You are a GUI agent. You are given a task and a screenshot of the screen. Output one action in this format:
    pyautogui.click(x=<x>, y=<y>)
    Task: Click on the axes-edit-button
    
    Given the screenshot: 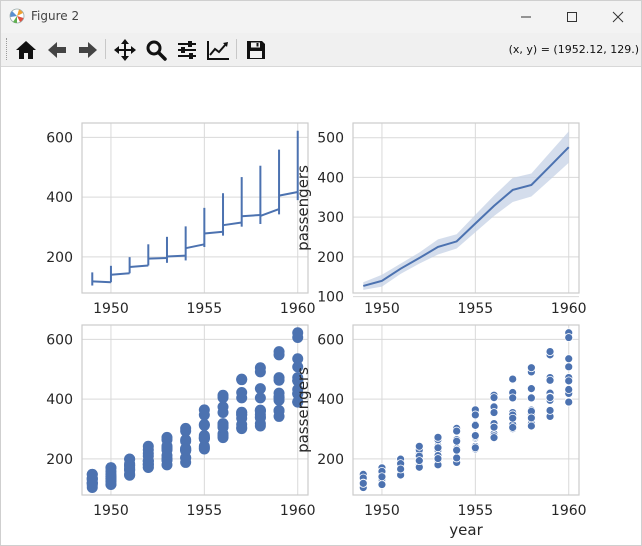 What is the action you would take?
    pyautogui.click(x=218, y=50)
    